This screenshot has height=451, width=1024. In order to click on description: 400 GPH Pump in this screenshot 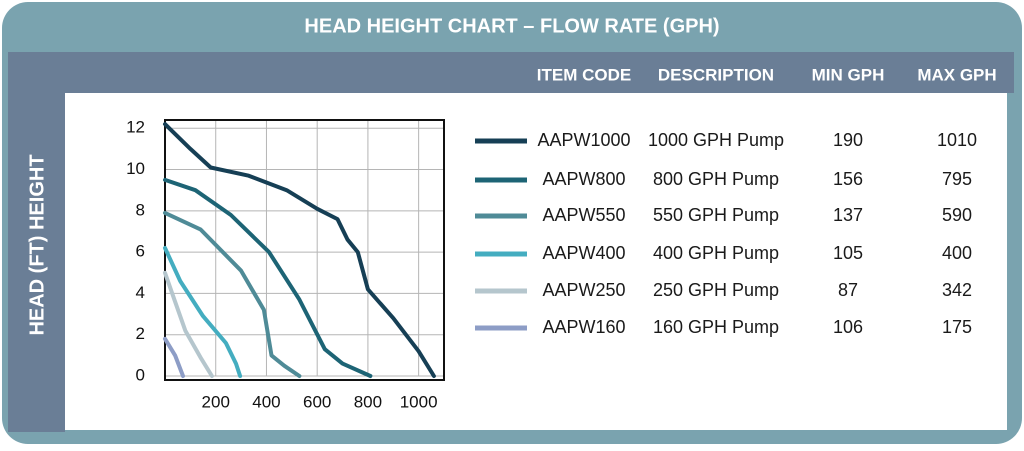, I will do `click(716, 253)`.